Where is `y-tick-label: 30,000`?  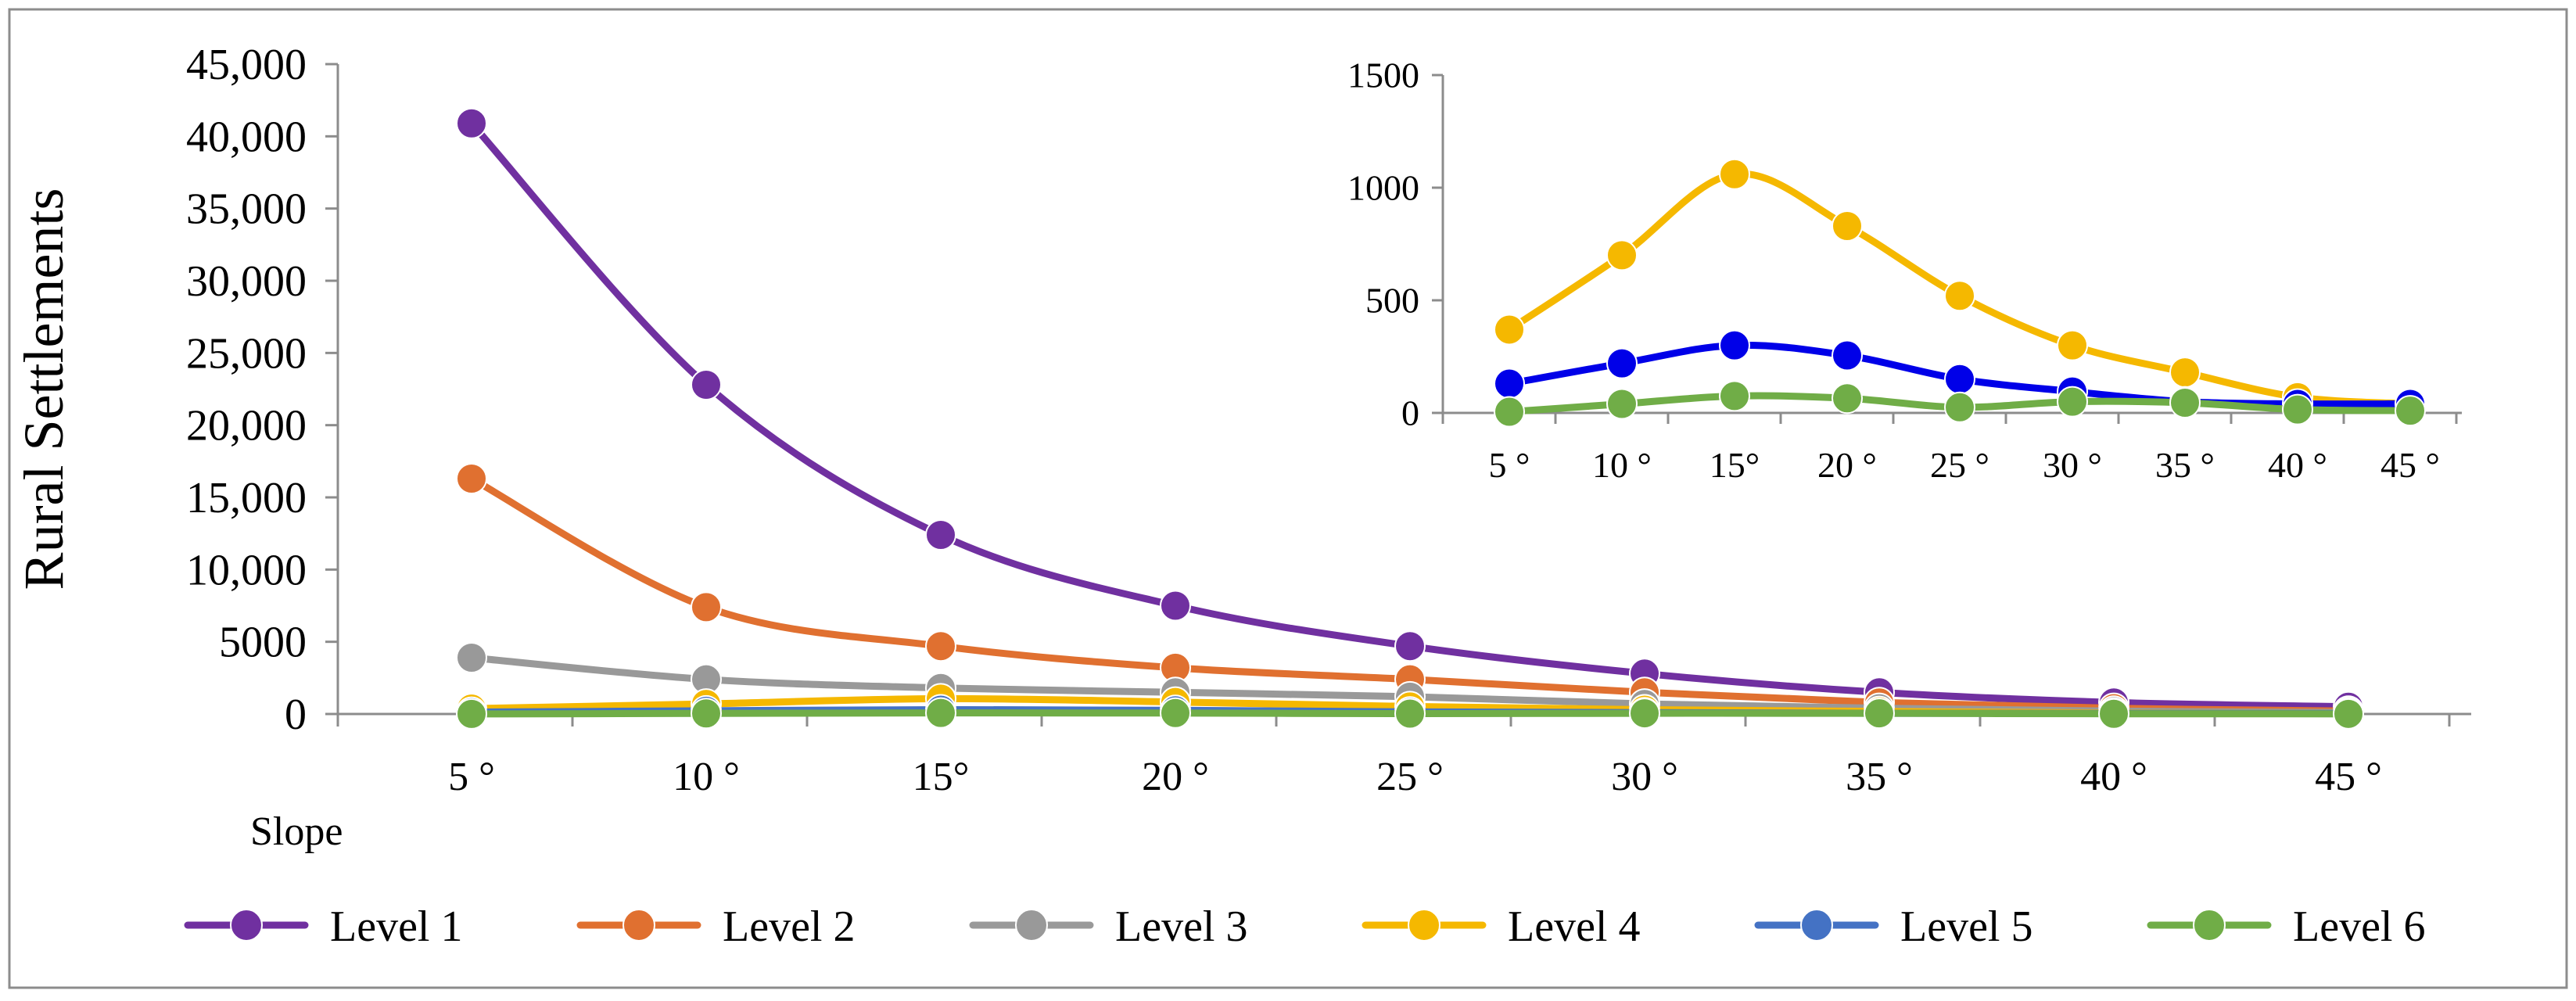
y-tick-label: 30,000 is located at coordinates (246, 281).